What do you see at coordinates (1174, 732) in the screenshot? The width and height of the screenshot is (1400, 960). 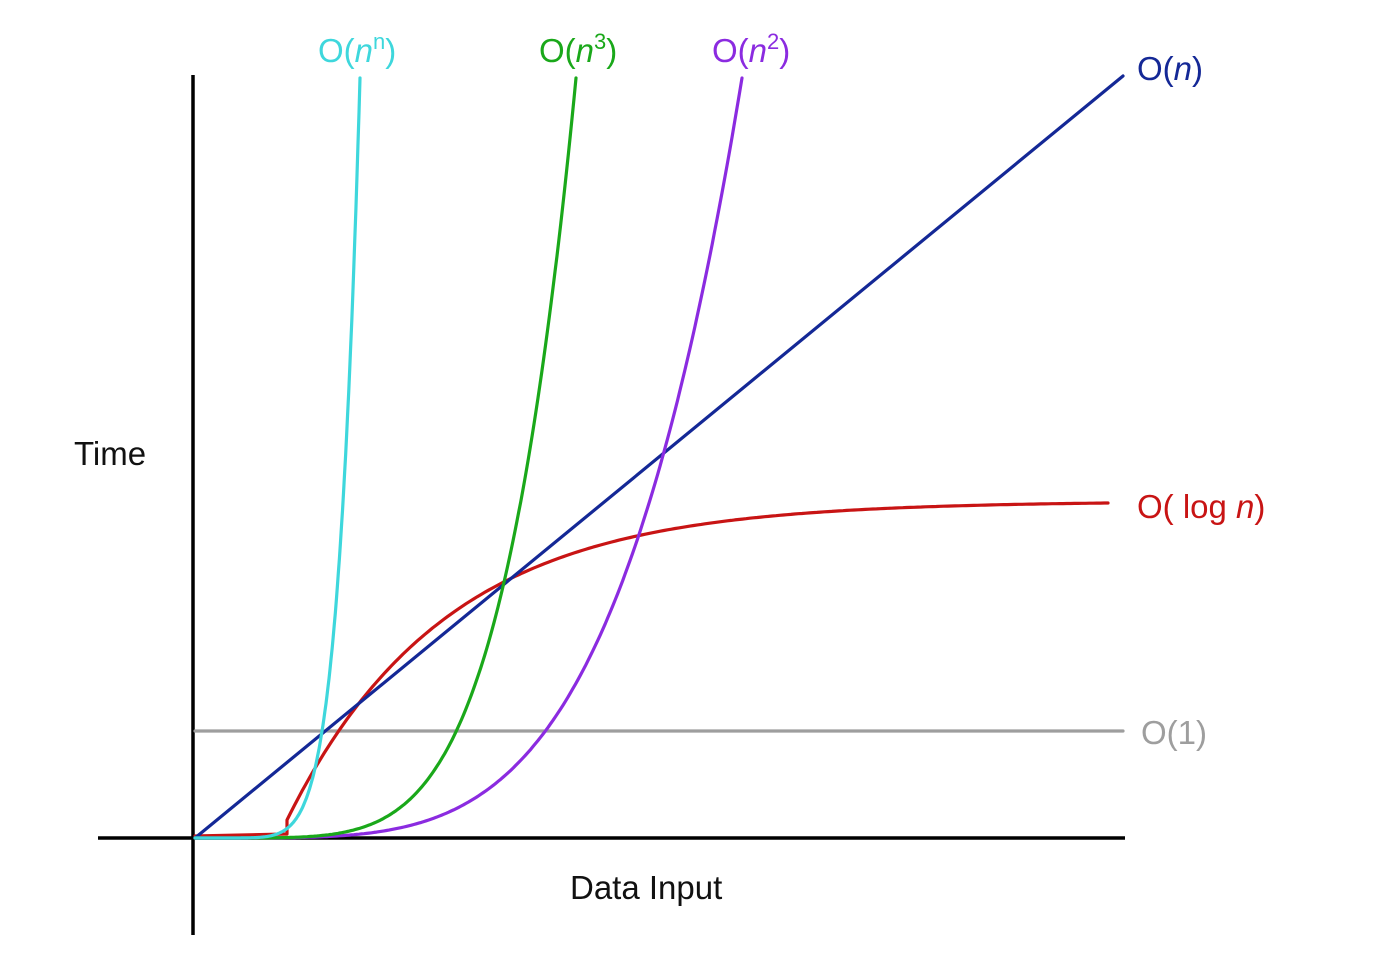 I see `series-label-one: O(1)` at bounding box center [1174, 732].